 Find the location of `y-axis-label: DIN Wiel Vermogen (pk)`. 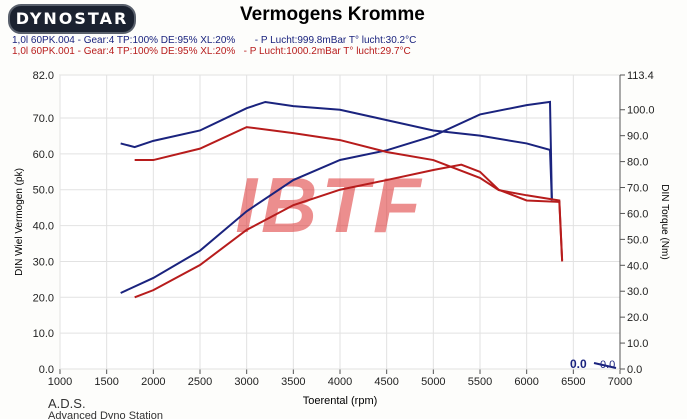

y-axis-label: DIN Wiel Vermogen (pk) is located at coordinates (19, 222).